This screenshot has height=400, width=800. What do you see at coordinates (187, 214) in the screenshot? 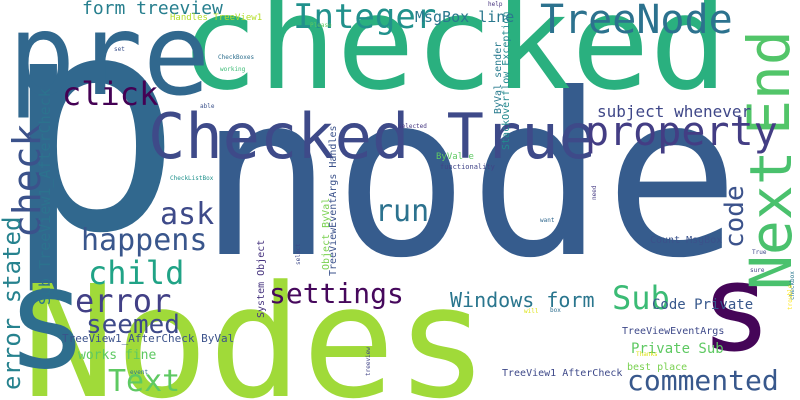
I see `word-ask: ask` at bounding box center [187, 214].